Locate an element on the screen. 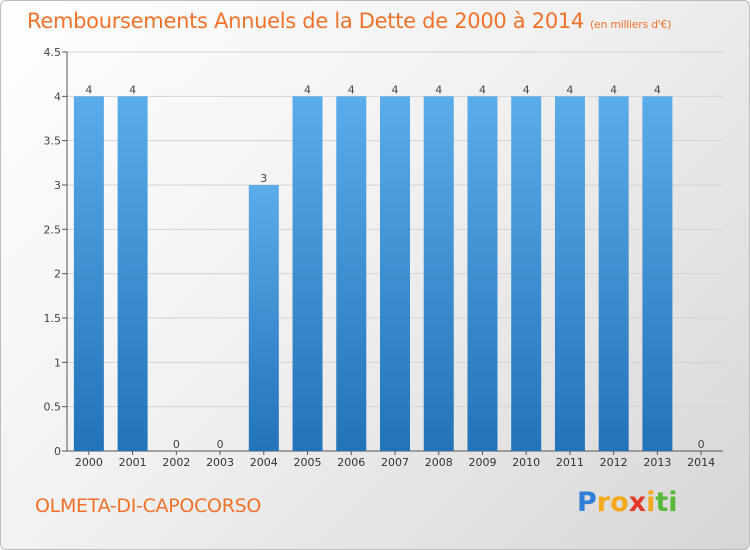  y-tick-label: 0.5 is located at coordinates (53, 407).